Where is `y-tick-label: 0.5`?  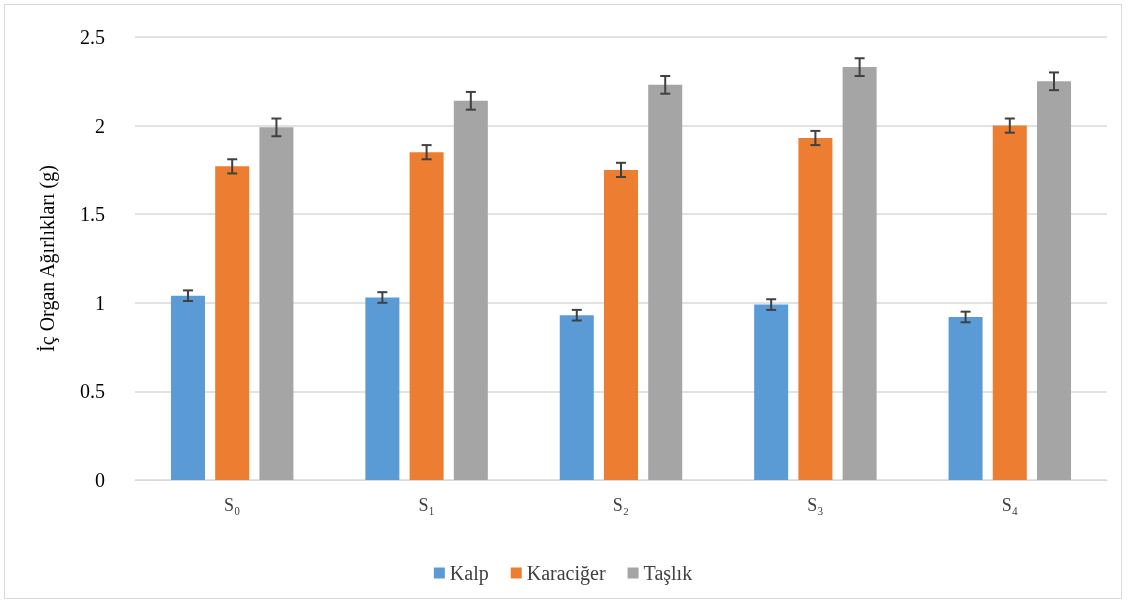
y-tick-label: 0.5 is located at coordinates (92, 391).